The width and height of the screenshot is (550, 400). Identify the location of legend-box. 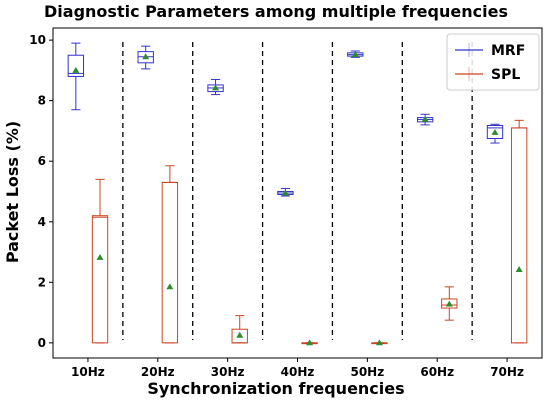
(493, 62).